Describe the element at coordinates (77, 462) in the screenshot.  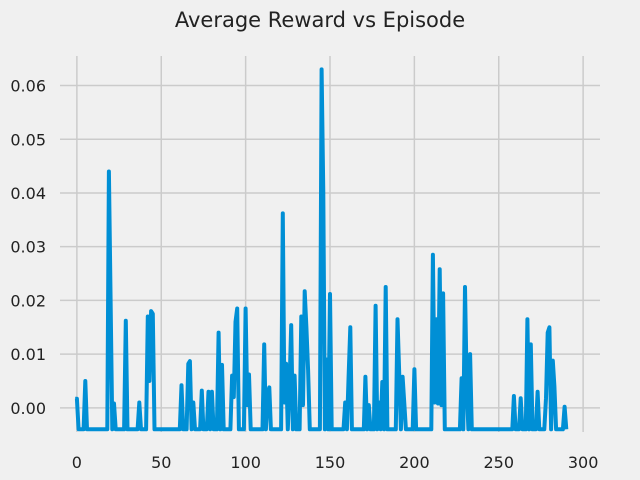
I see `x-tick-label: 0` at that location.